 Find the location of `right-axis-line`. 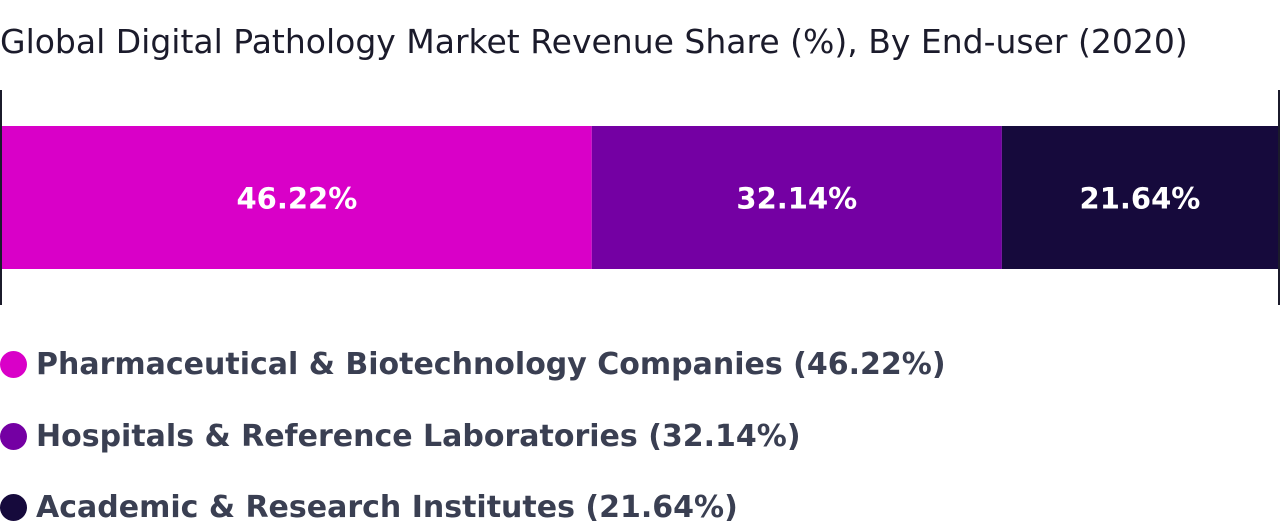

right-axis-line is located at coordinates (1279, 197).